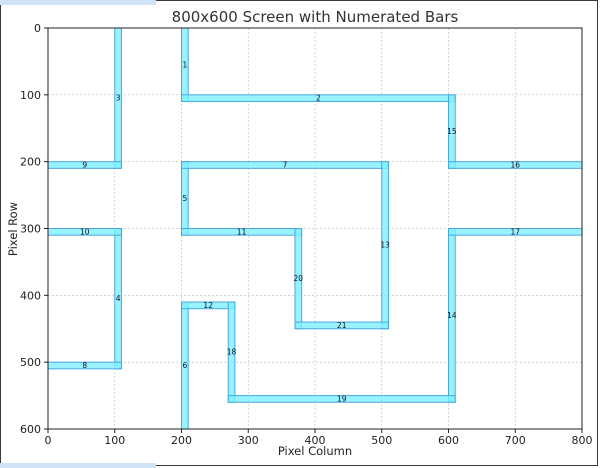 Image resolution: width=600 pixels, height=468 pixels. Describe the element at coordinates (385, 245) in the screenshot. I see `bar-label-13: 13` at that location.